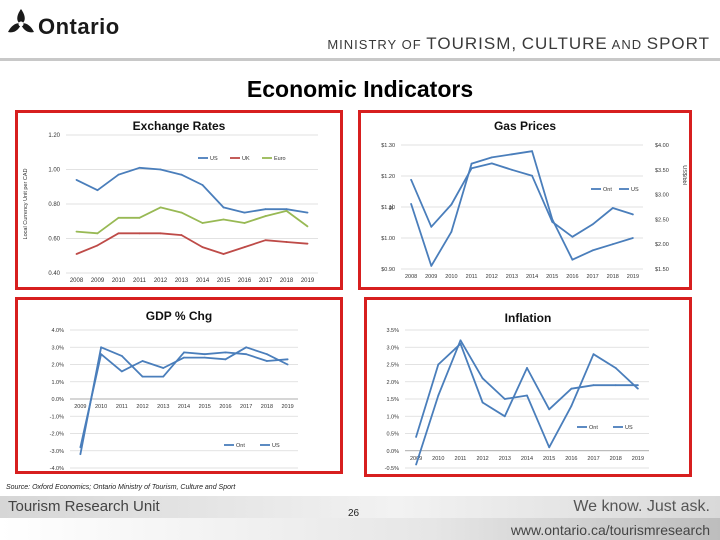 The height and width of the screenshot is (540, 720). I want to click on trillium-icon, so click(21, 21).